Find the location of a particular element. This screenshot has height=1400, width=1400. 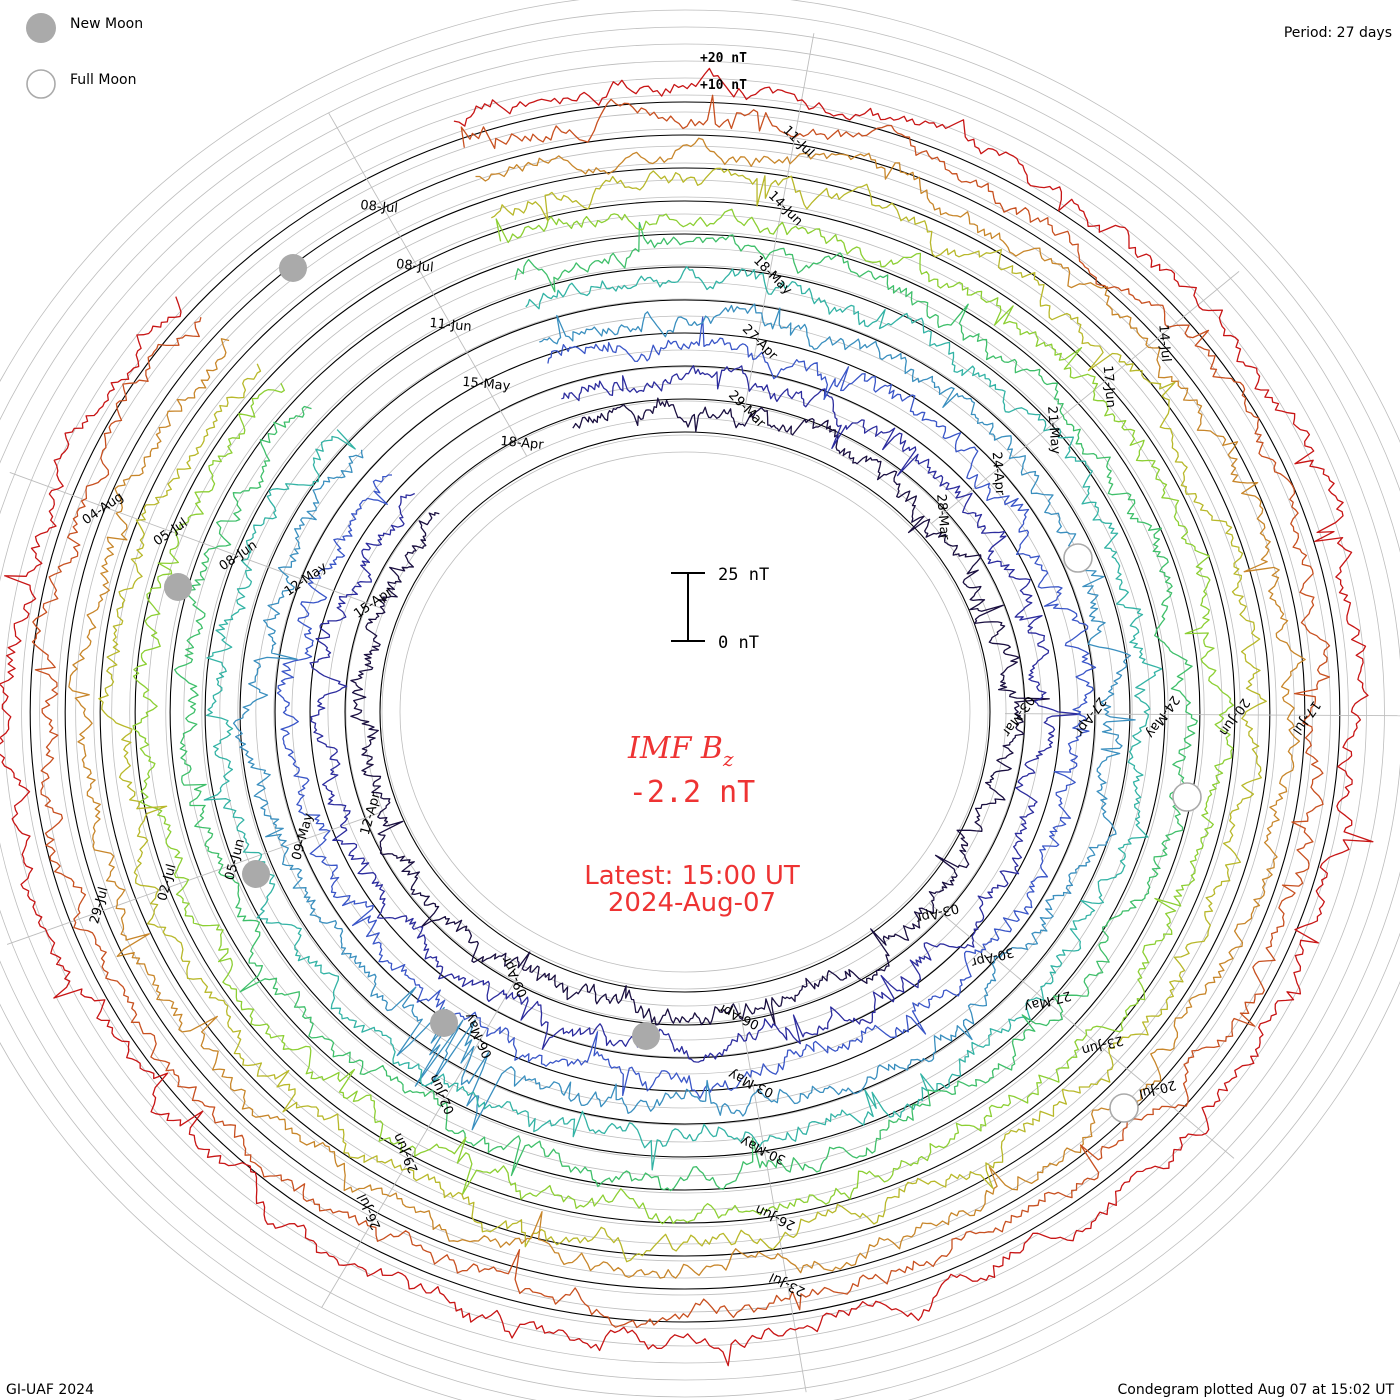

date-tick-label: 05-Jul is located at coordinates (170, 533).